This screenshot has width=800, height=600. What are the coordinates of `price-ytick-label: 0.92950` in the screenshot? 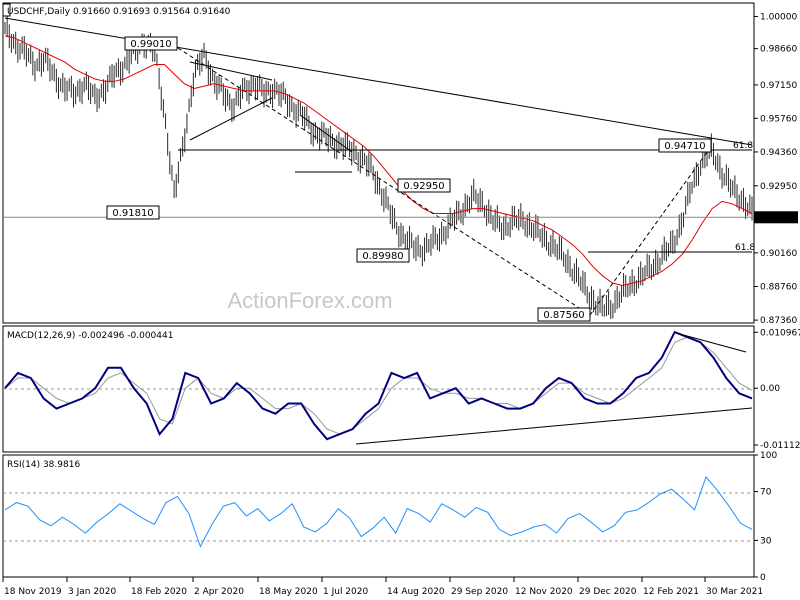 It's located at (778, 187).